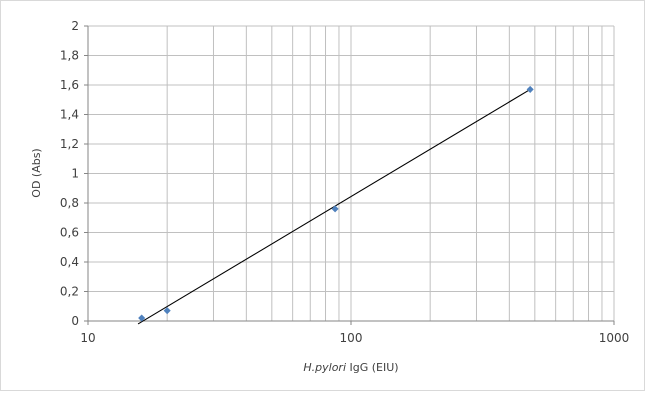 The image size is (645, 395). Describe the element at coordinates (69, 115) in the screenshot. I see `y-tick-label: 1,4` at that location.